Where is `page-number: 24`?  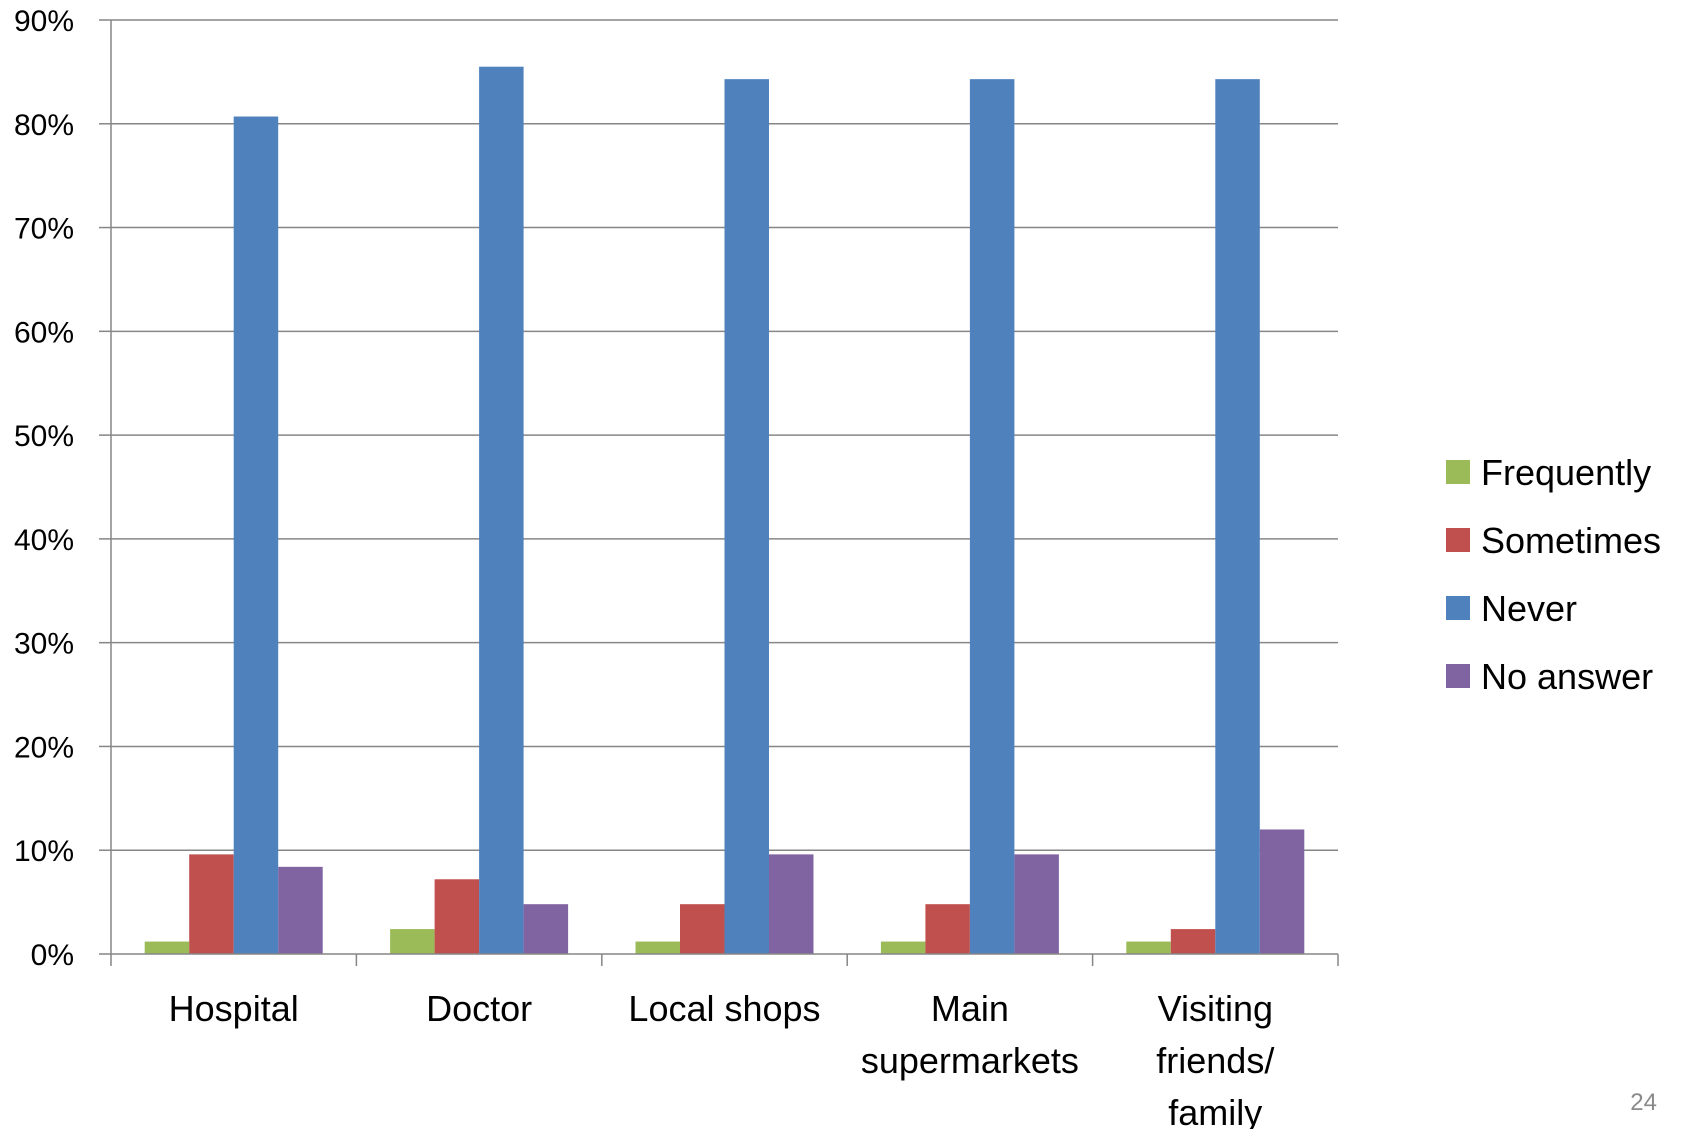 page-number: 24 is located at coordinates (1643, 1102).